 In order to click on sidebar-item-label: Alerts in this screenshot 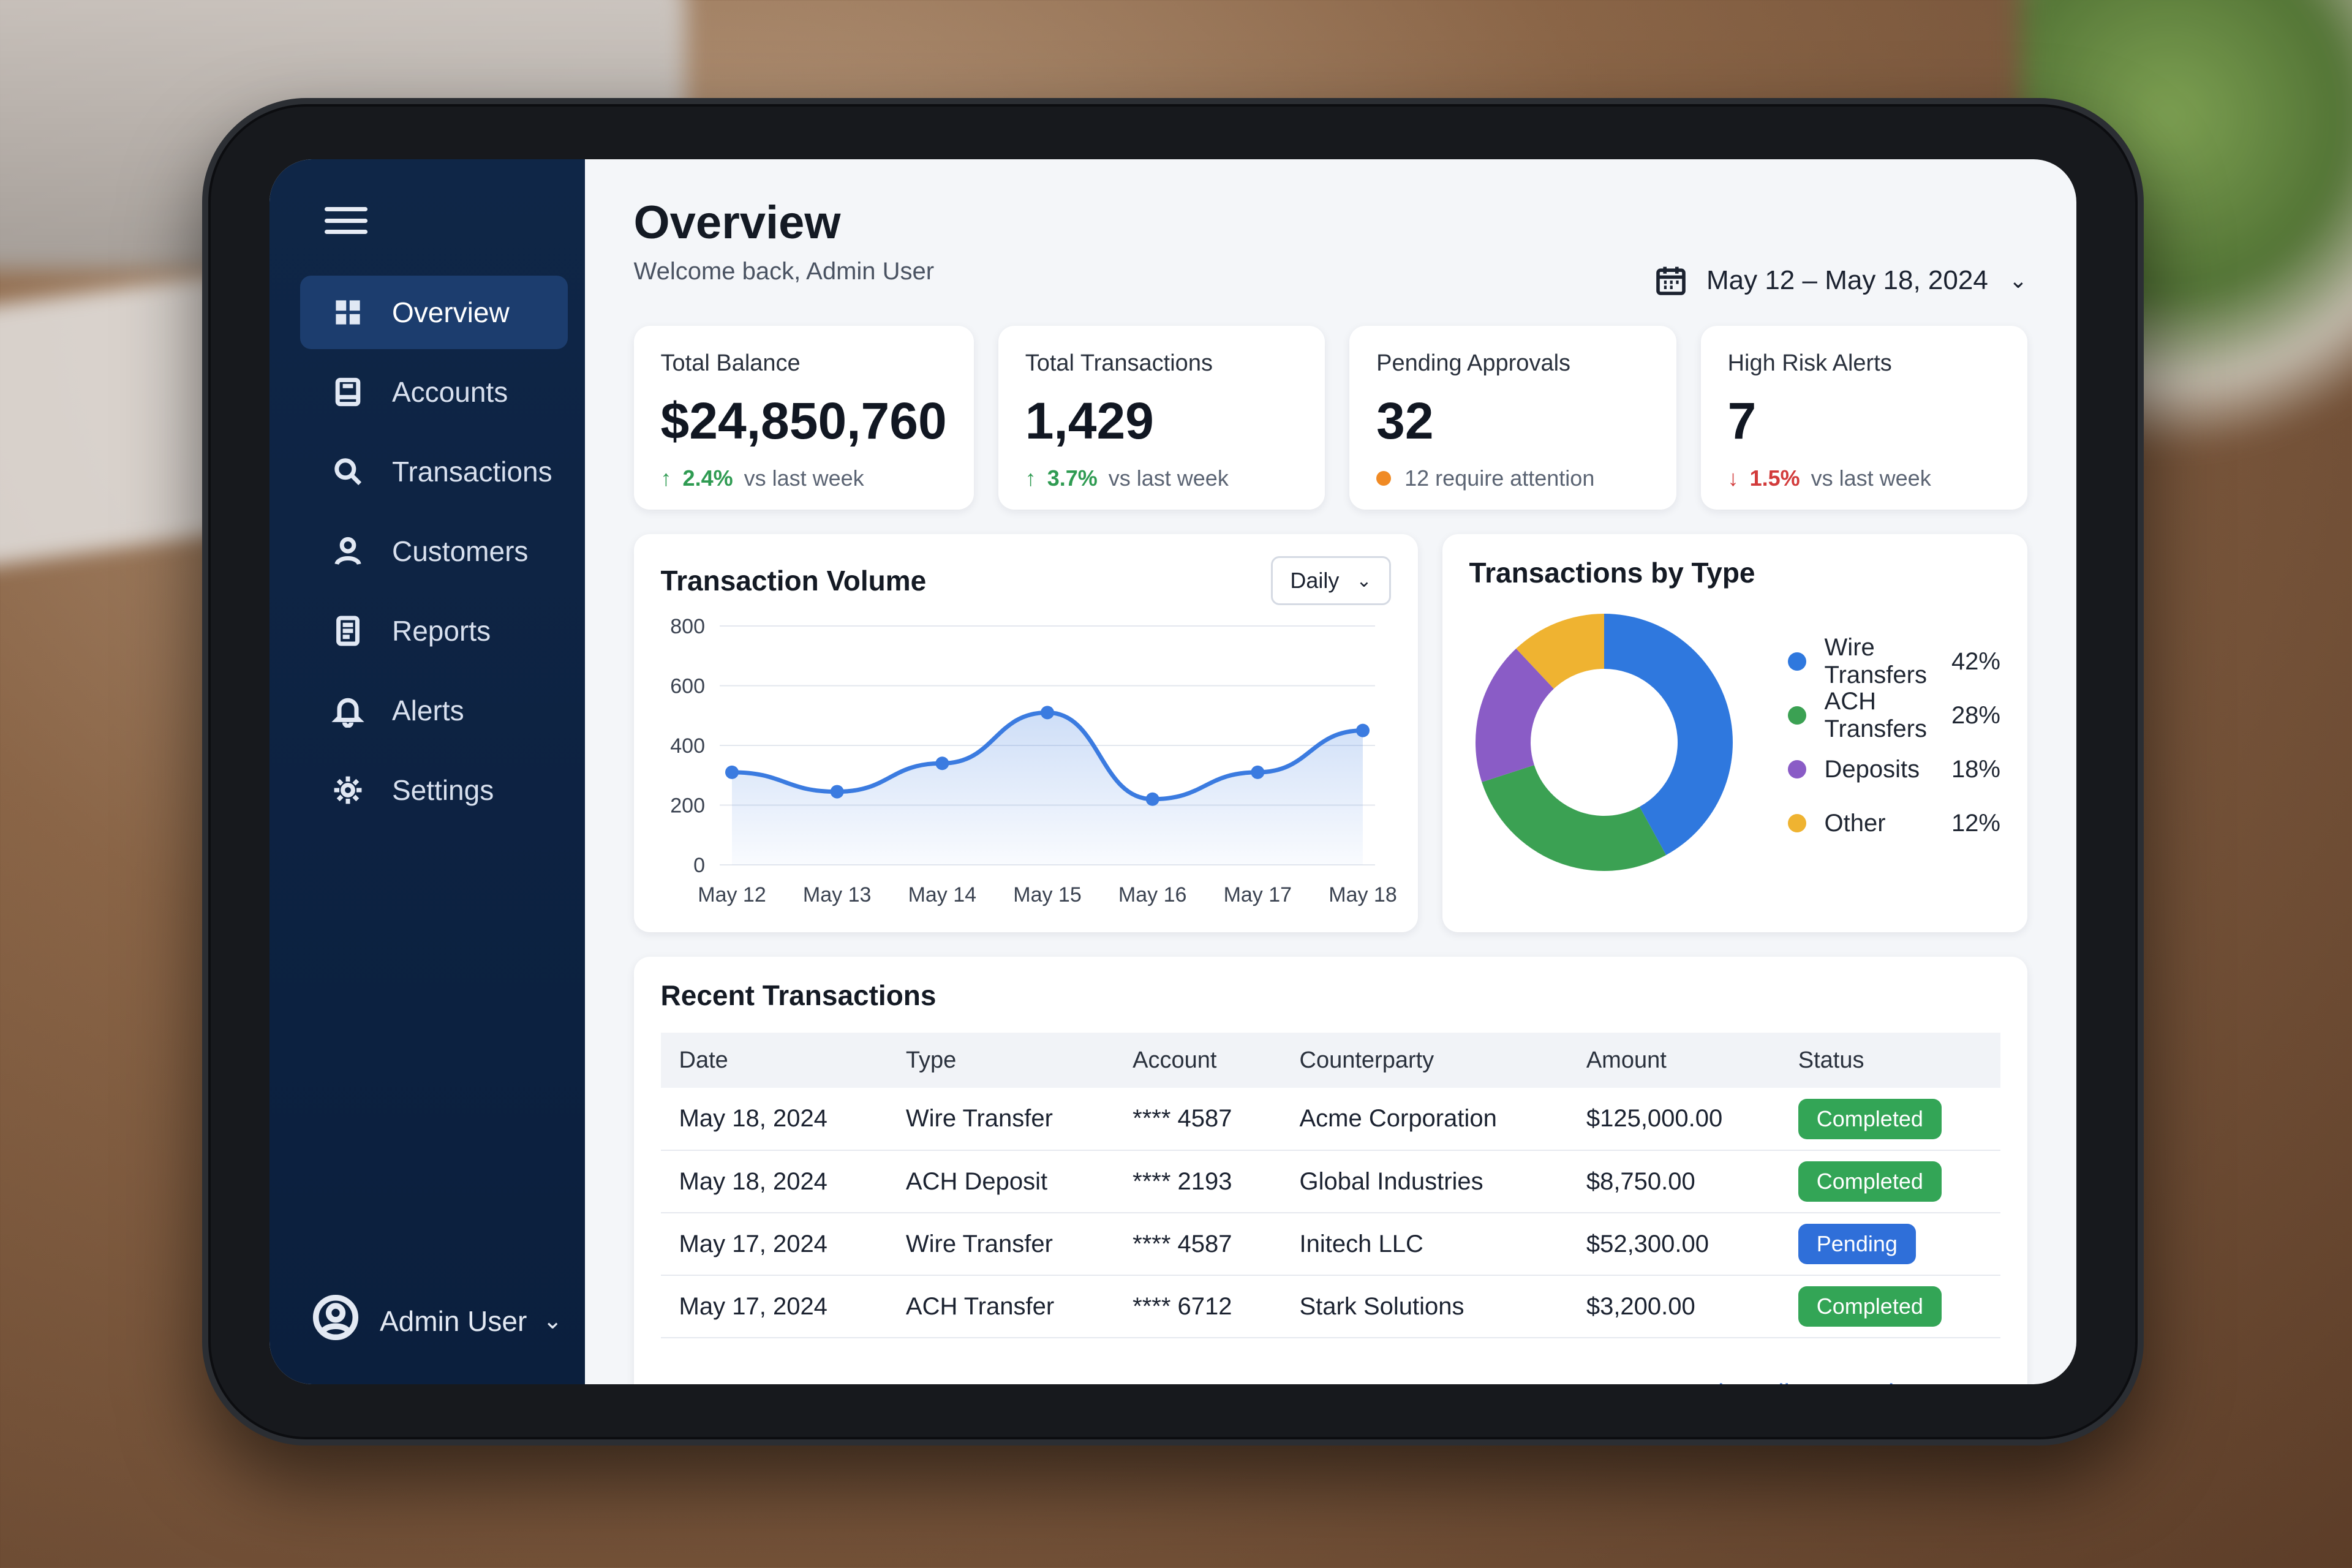, I will do `click(428, 710)`.